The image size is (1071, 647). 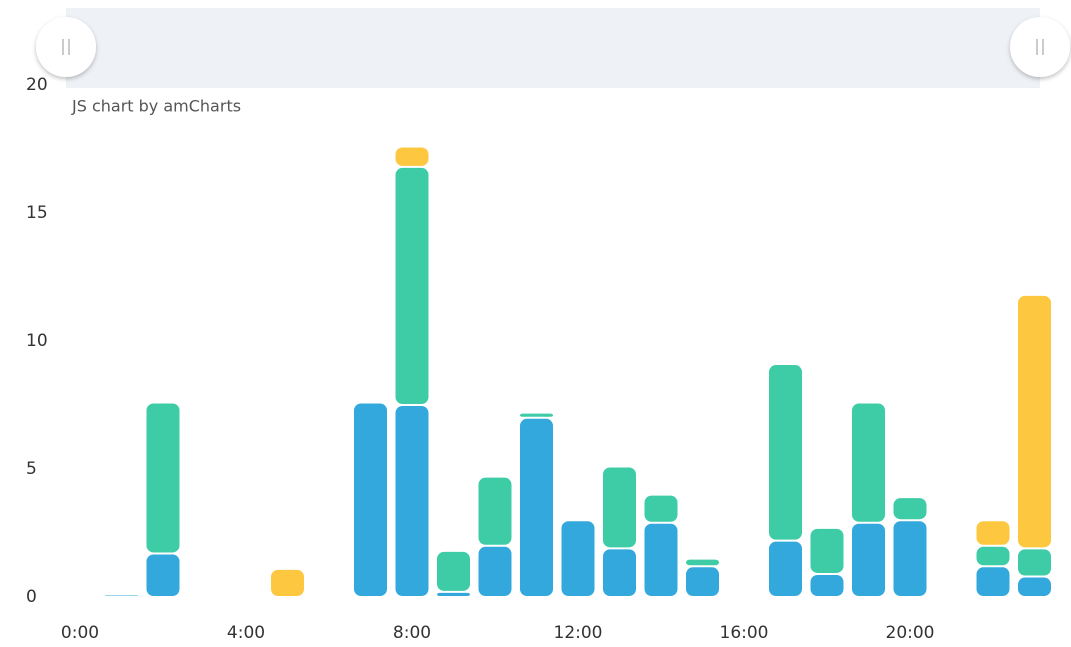 What do you see at coordinates (744, 633) in the screenshot?
I see `x-tick-label: 16:00` at bounding box center [744, 633].